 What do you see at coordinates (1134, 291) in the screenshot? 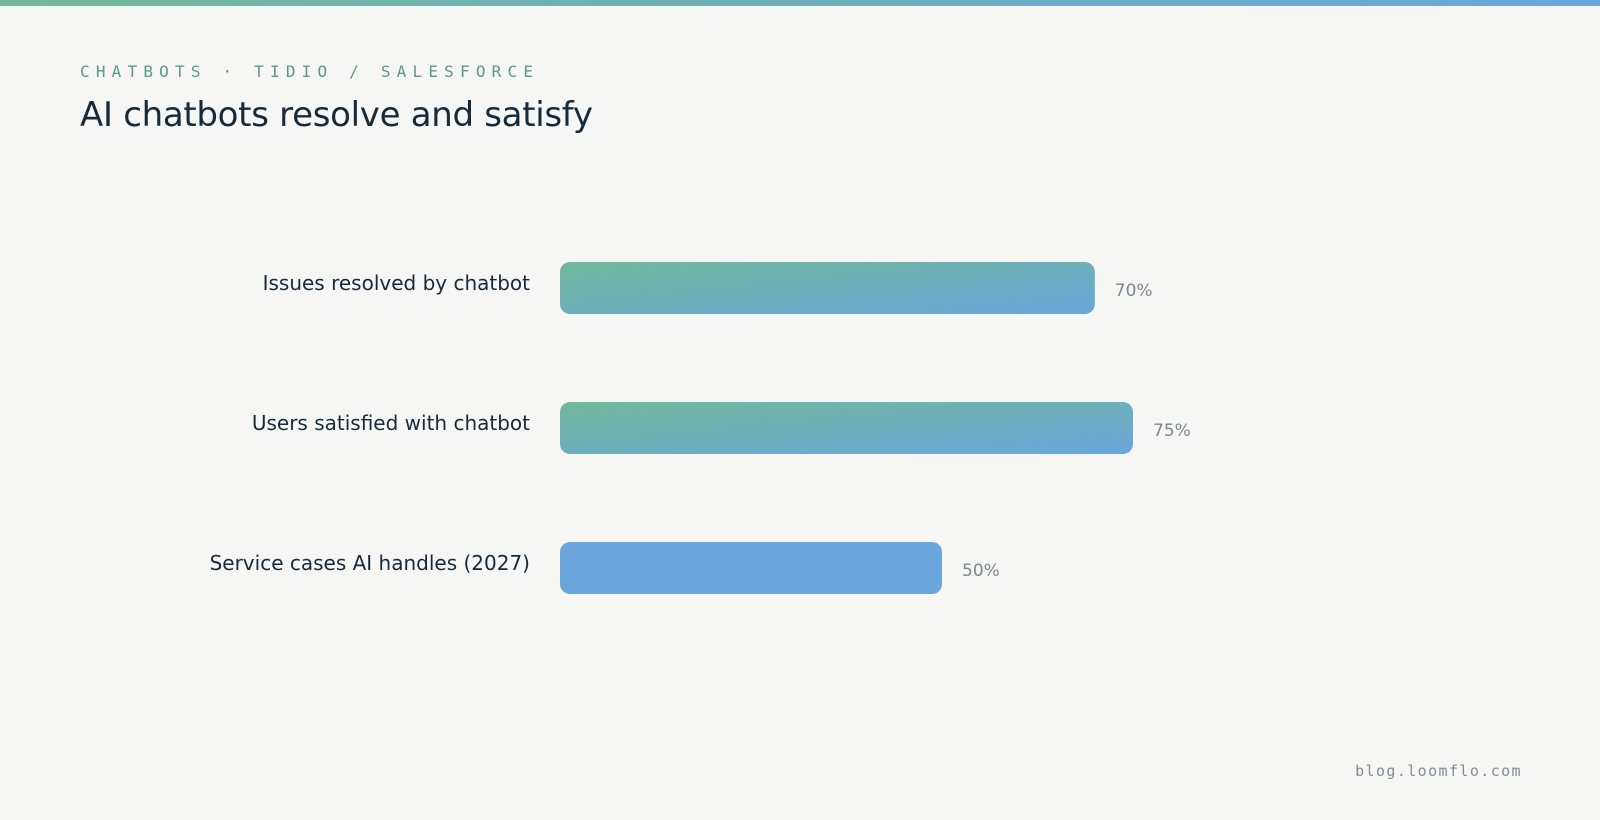
I see `value-label: 70%` at bounding box center [1134, 291].